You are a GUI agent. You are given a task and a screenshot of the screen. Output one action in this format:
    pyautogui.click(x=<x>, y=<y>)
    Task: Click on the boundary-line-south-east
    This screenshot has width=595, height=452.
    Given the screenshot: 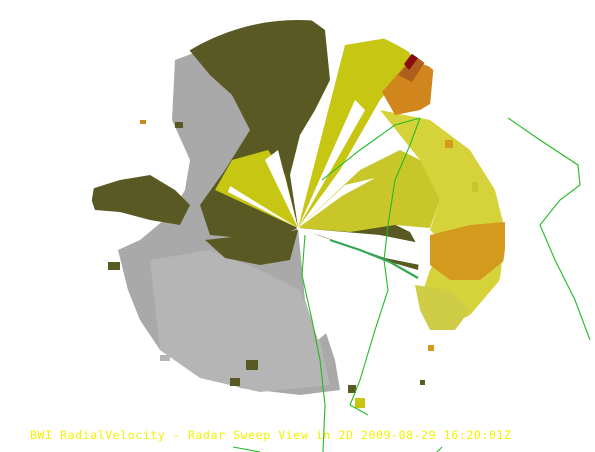 What is the action you would take?
    pyautogui.click(x=439, y=449)
    